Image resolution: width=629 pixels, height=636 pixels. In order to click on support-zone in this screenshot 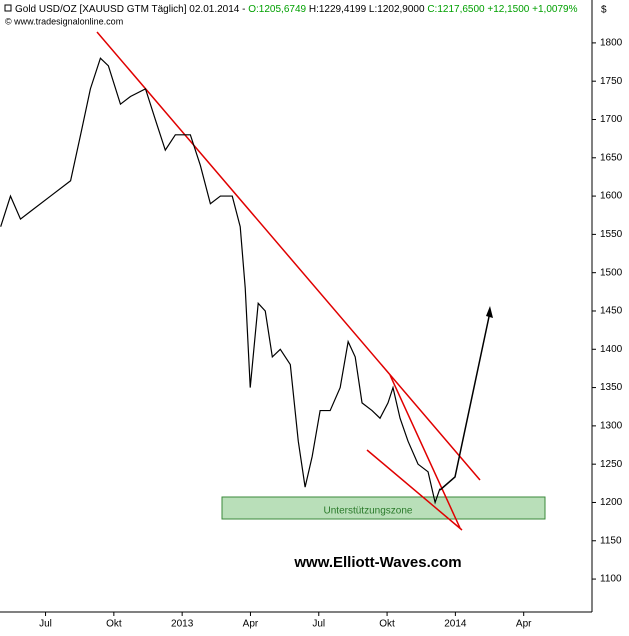, I will do `click(383, 508)`.